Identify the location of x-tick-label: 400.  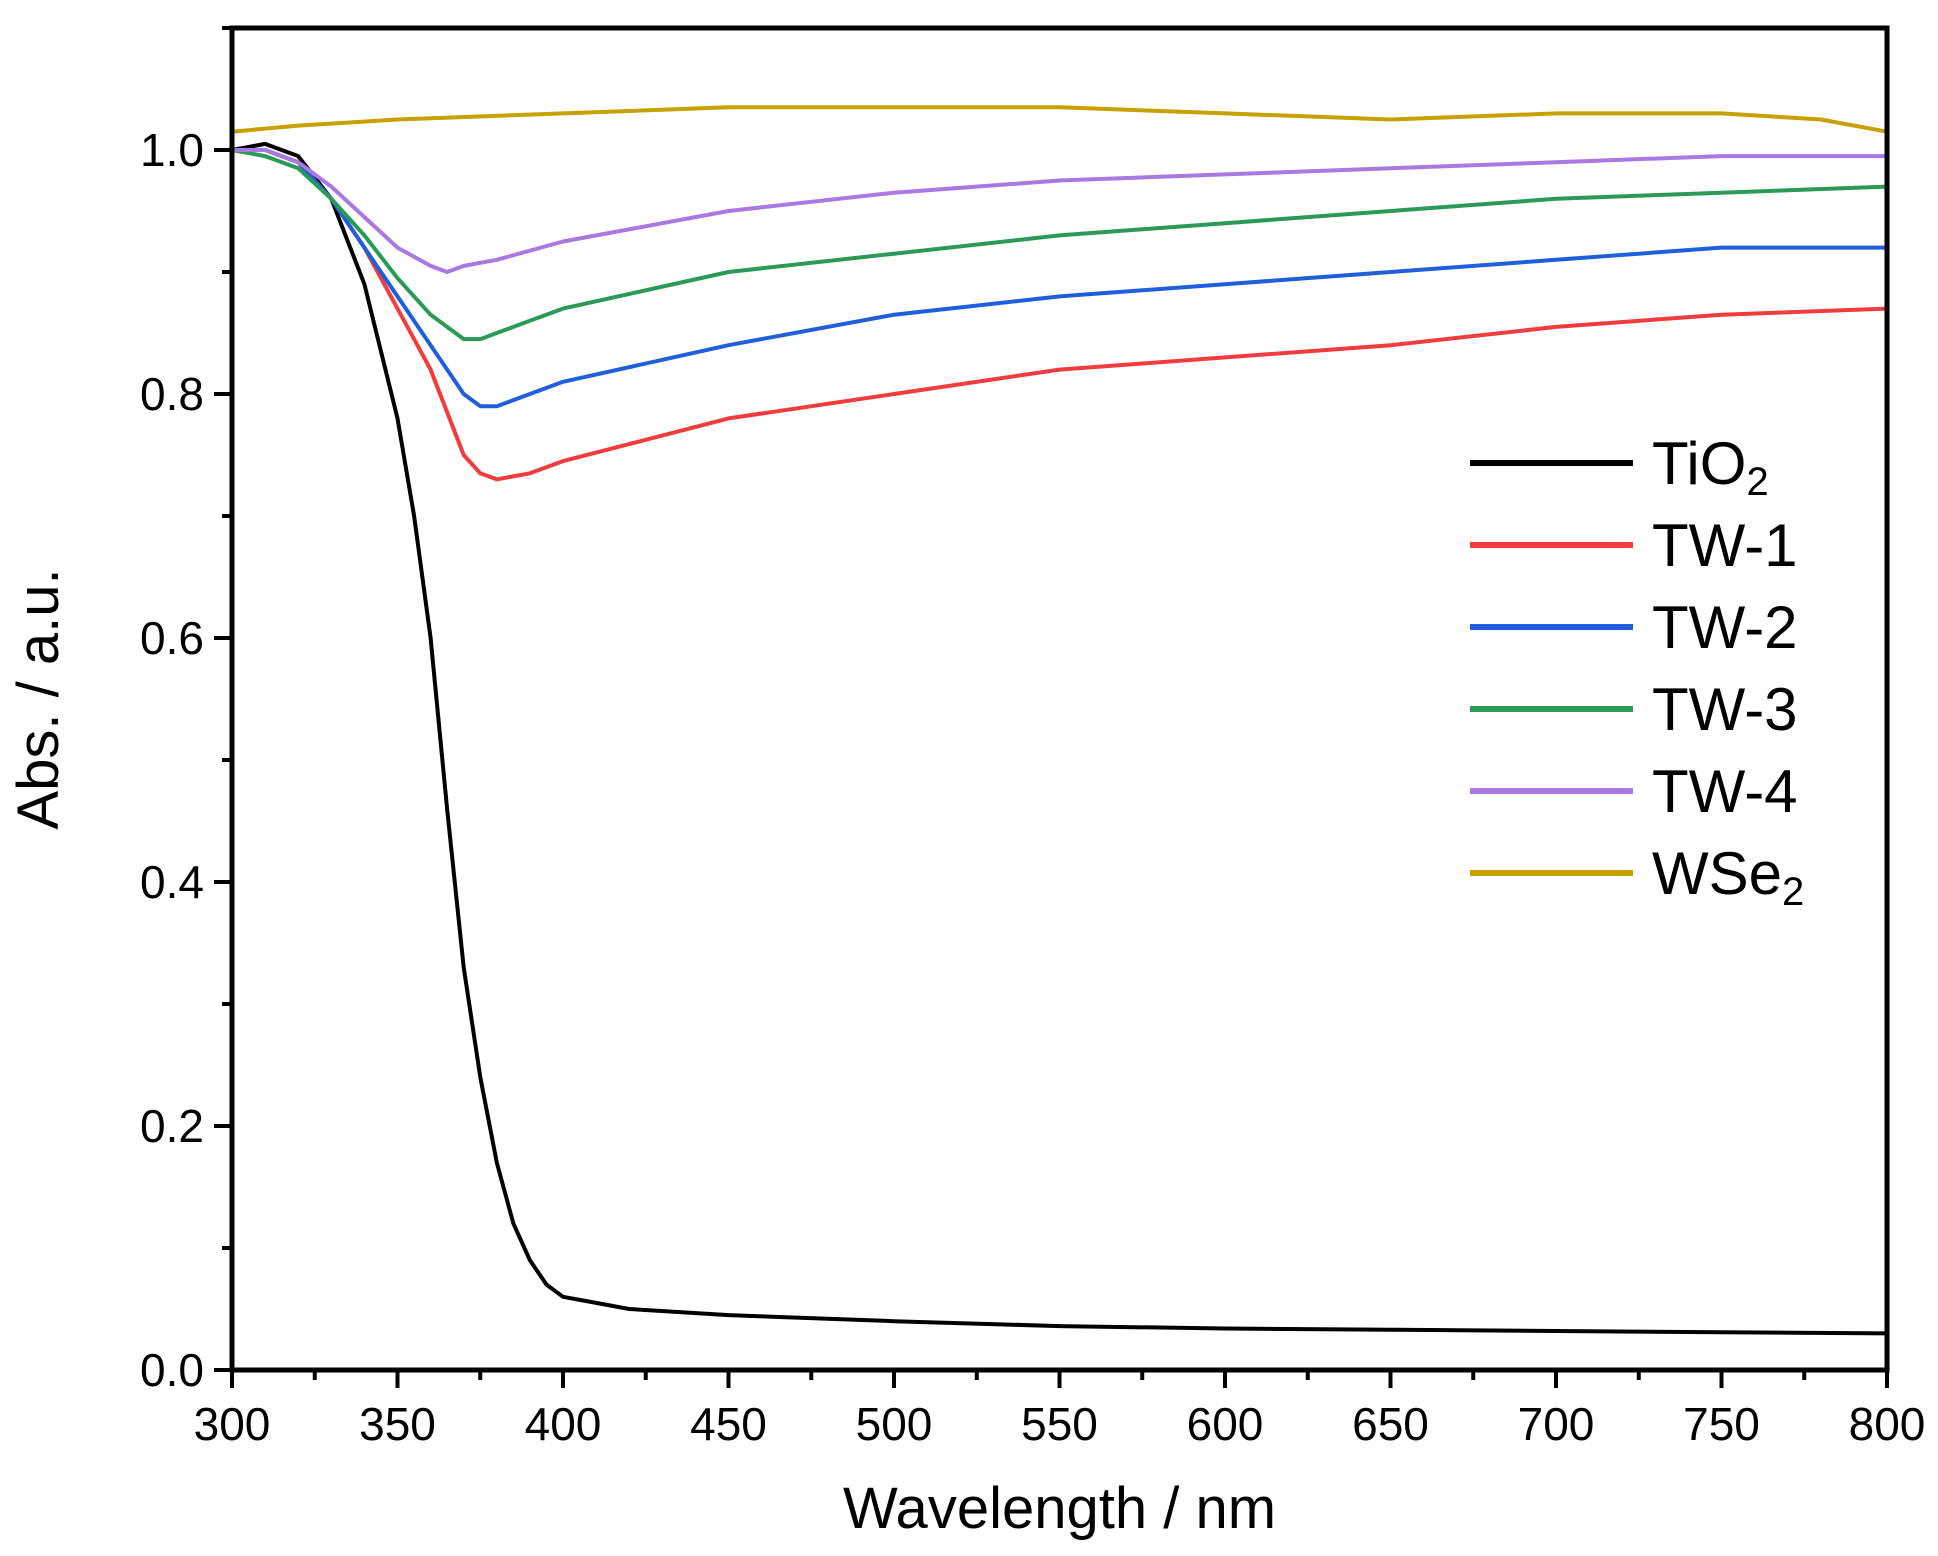
(563, 1424).